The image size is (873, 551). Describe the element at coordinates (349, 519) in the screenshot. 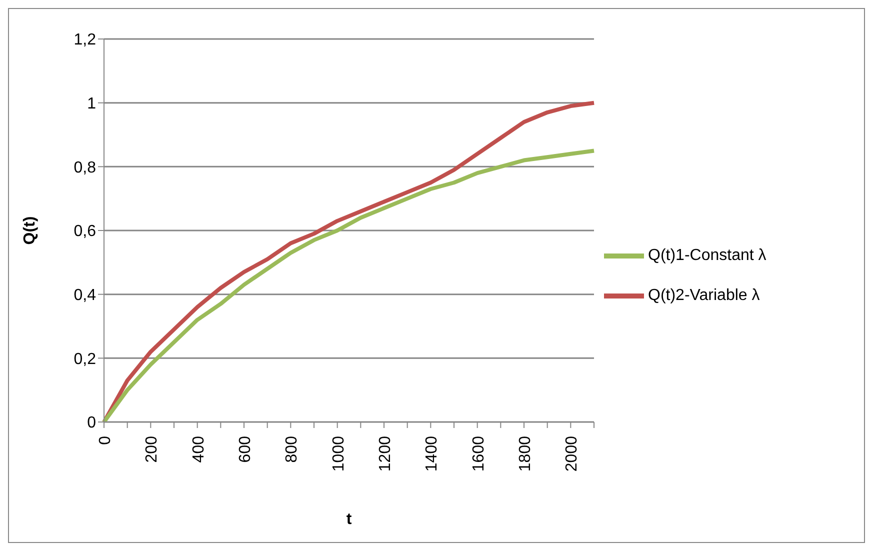

I see `x-axis-title: t` at that location.